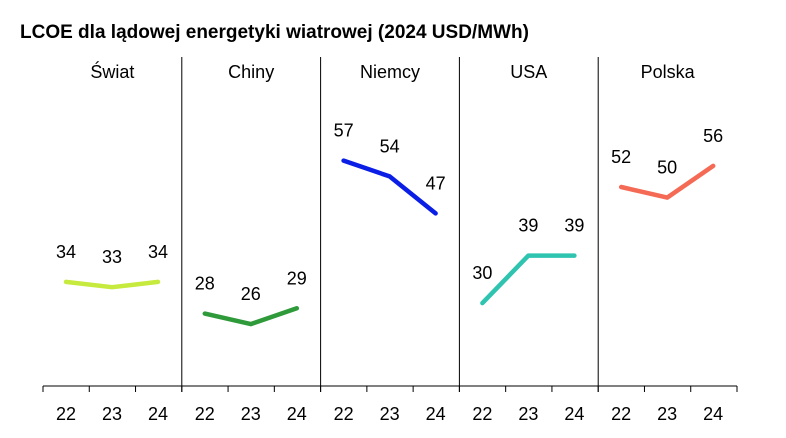 This screenshot has height=438, width=786. What do you see at coordinates (482, 273) in the screenshot?
I see `data-label: 30` at bounding box center [482, 273].